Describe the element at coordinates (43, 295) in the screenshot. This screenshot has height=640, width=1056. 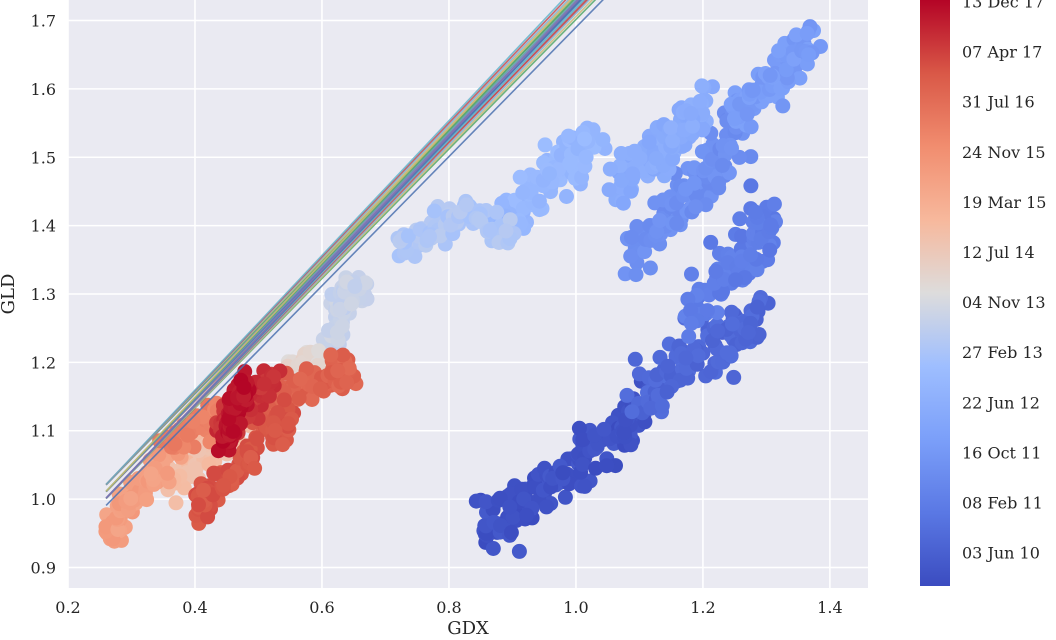
I see `y-tick-labels: 0.9 1.0 1.1 1.2 1.3 1.4 1.5 1.6 1.7` at that location.